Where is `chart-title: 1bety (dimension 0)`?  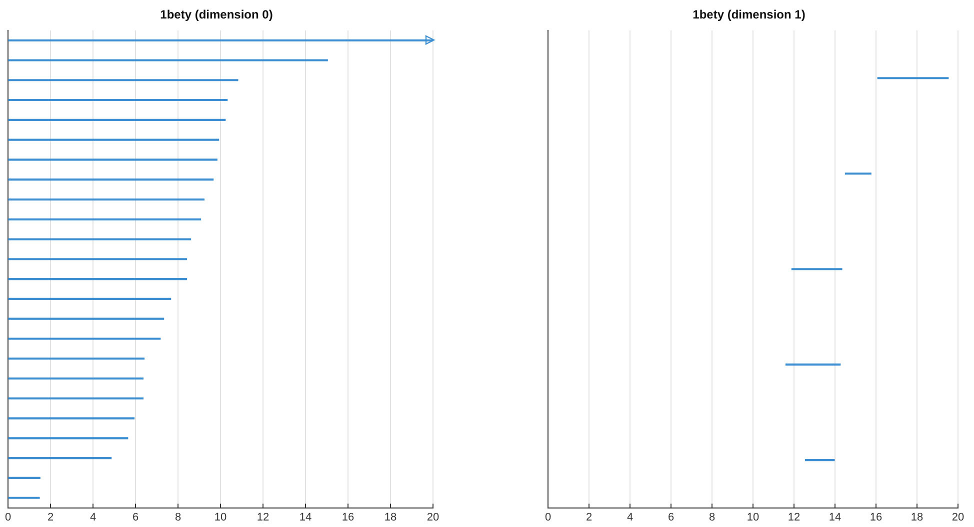
chart-title: 1bety (dimension 0) is located at coordinates (216, 15).